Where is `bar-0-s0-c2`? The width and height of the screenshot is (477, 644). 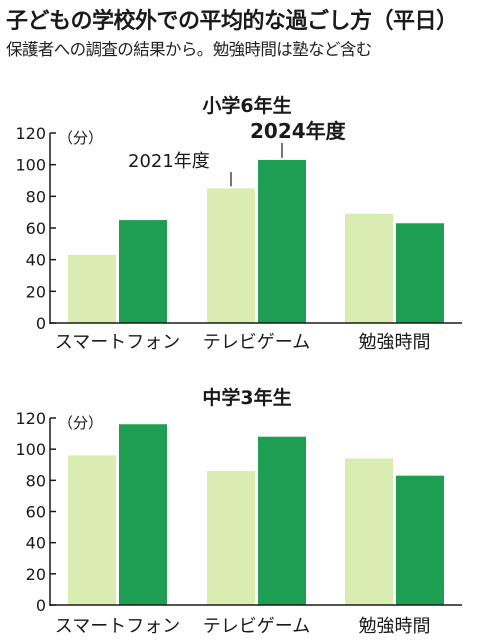 bar-0-s0-c2 is located at coordinates (369, 268).